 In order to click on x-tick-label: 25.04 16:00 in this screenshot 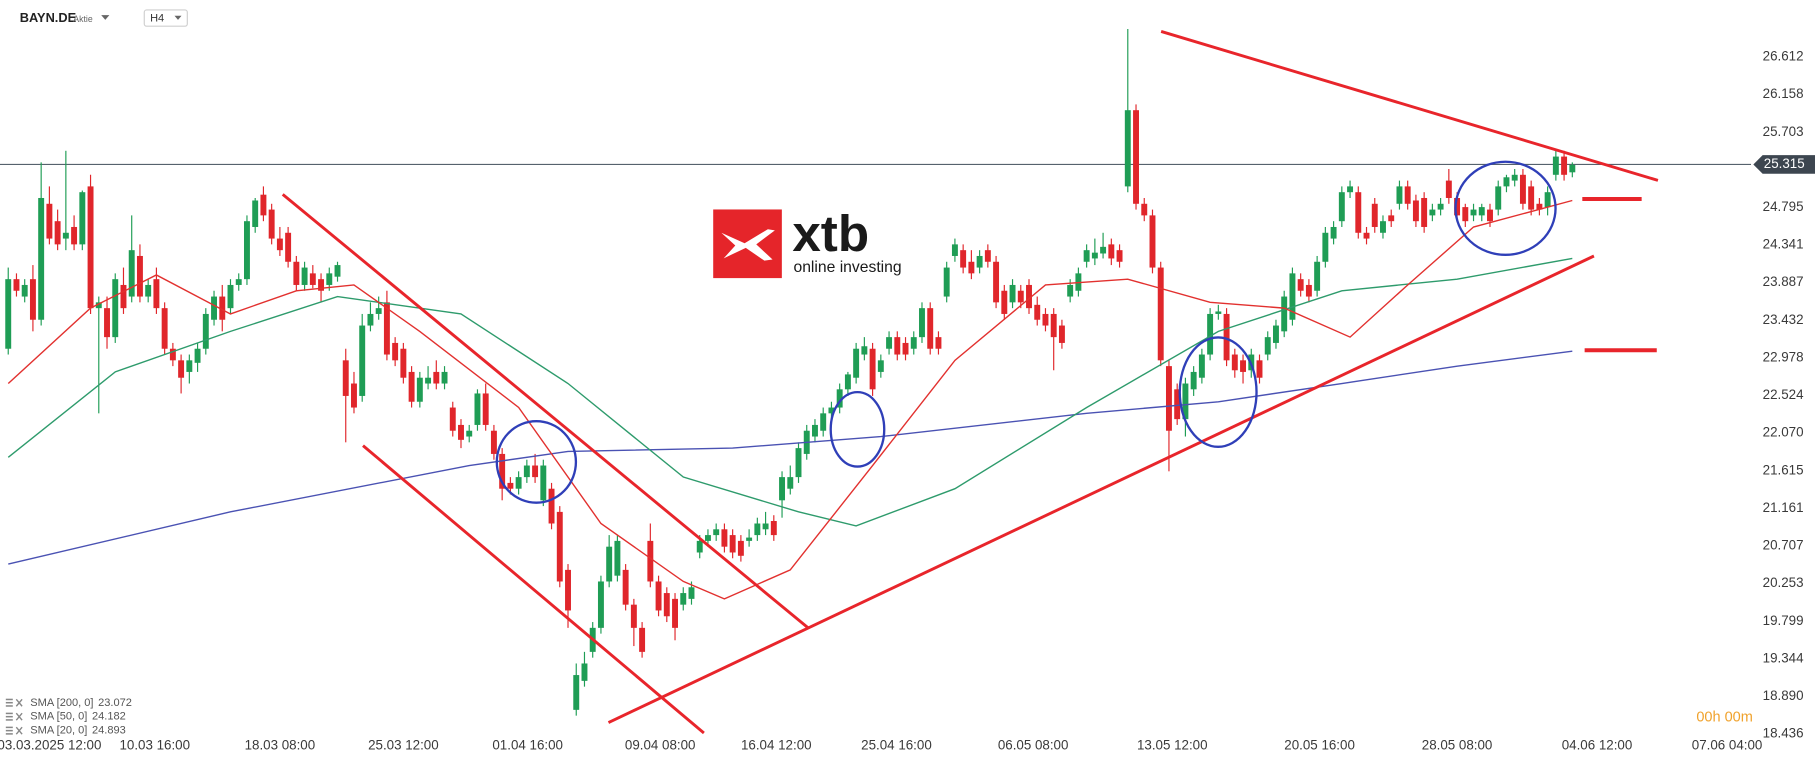, I will do `click(896, 744)`.